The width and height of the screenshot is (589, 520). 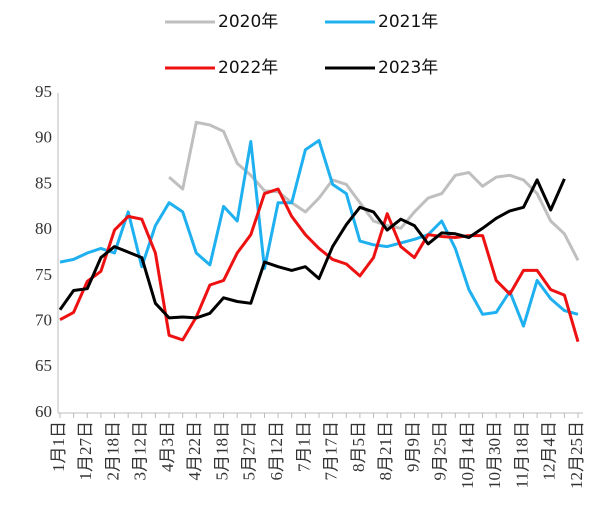 I want to click on x-tick-label: 7月1日, so click(x=303, y=446).